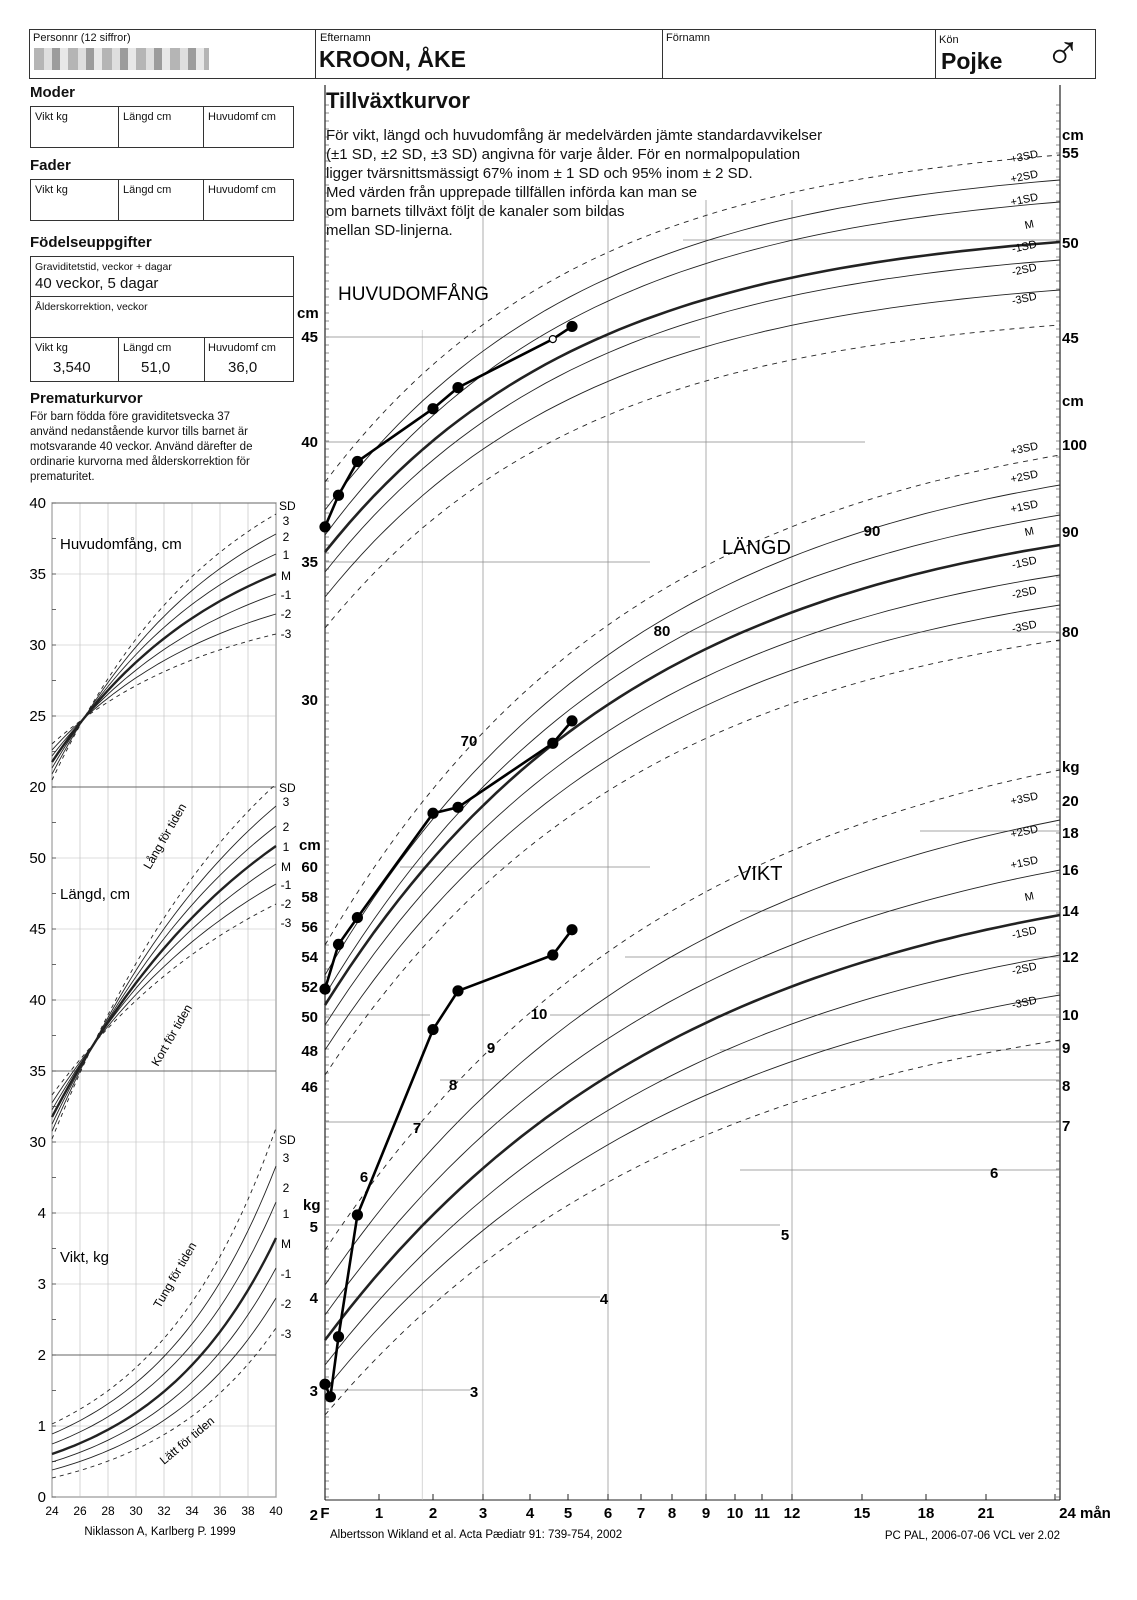 The image size is (1137, 1600). I want to click on gest-label: Graviditetstid, veckor + dagar, so click(103, 267).